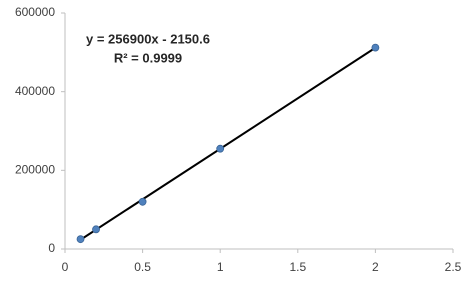 Image resolution: width=473 pixels, height=282 pixels. Describe the element at coordinates (35, 170) in the screenshot. I see `y-tick-label: 200000` at that location.